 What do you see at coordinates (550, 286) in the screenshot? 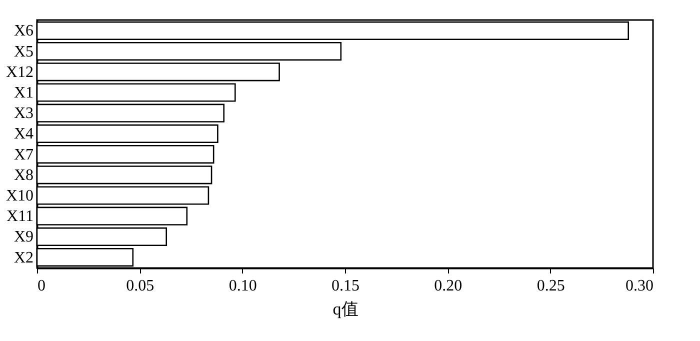
I see `x-tick-label: 0.25` at bounding box center [550, 286].